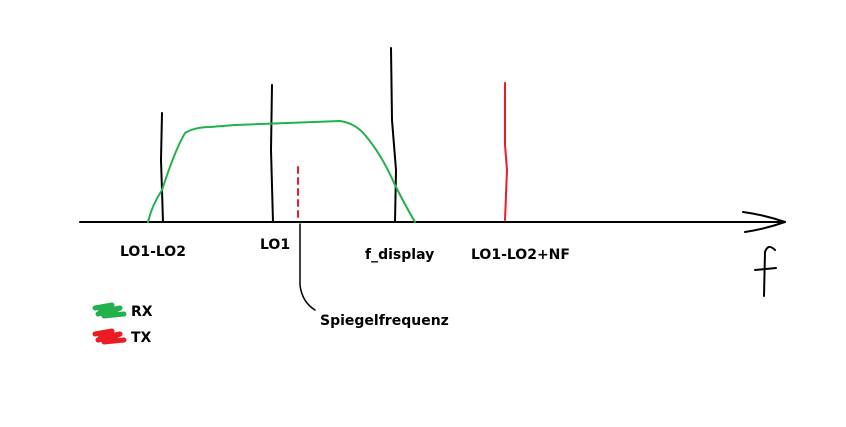 The height and width of the screenshot is (427, 846). What do you see at coordinates (765, 271) in the screenshot?
I see `axis-label-glyph` at bounding box center [765, 271].